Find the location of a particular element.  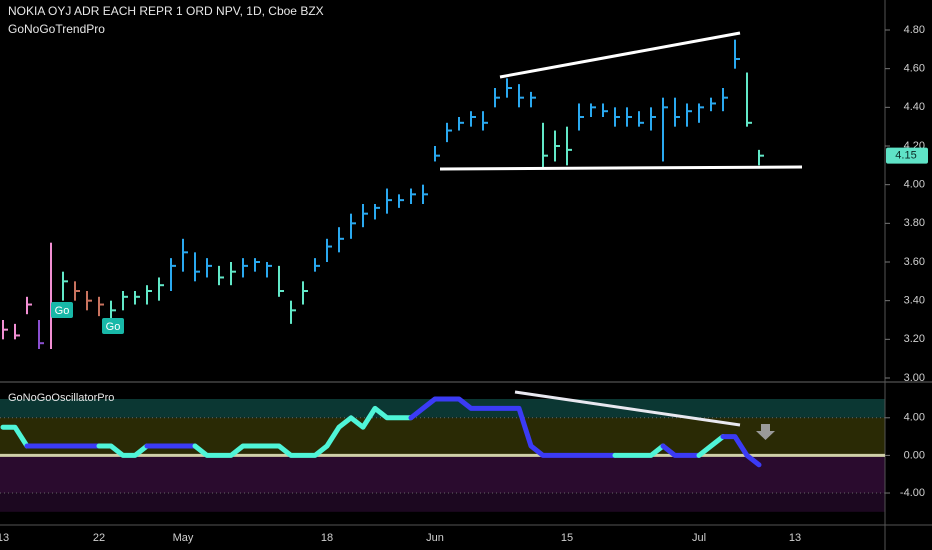

y-tick-label: 0.00 is located at coordinates (914, 455).